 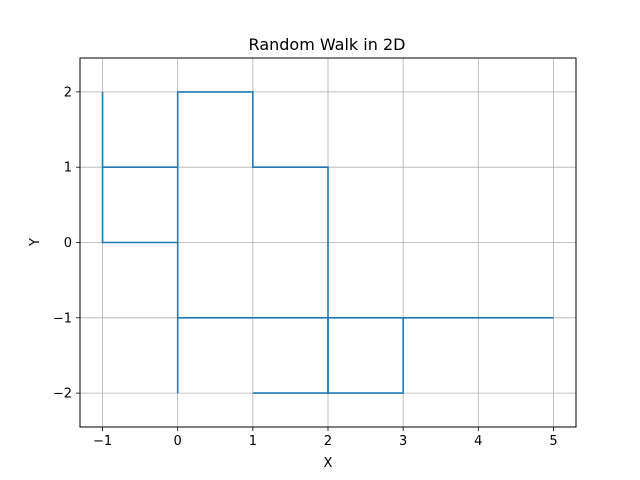 What do you see at coordinates (68, 92) in the screenshot?
I see `y-tick-label: 2` at bounding box center [68, 92].